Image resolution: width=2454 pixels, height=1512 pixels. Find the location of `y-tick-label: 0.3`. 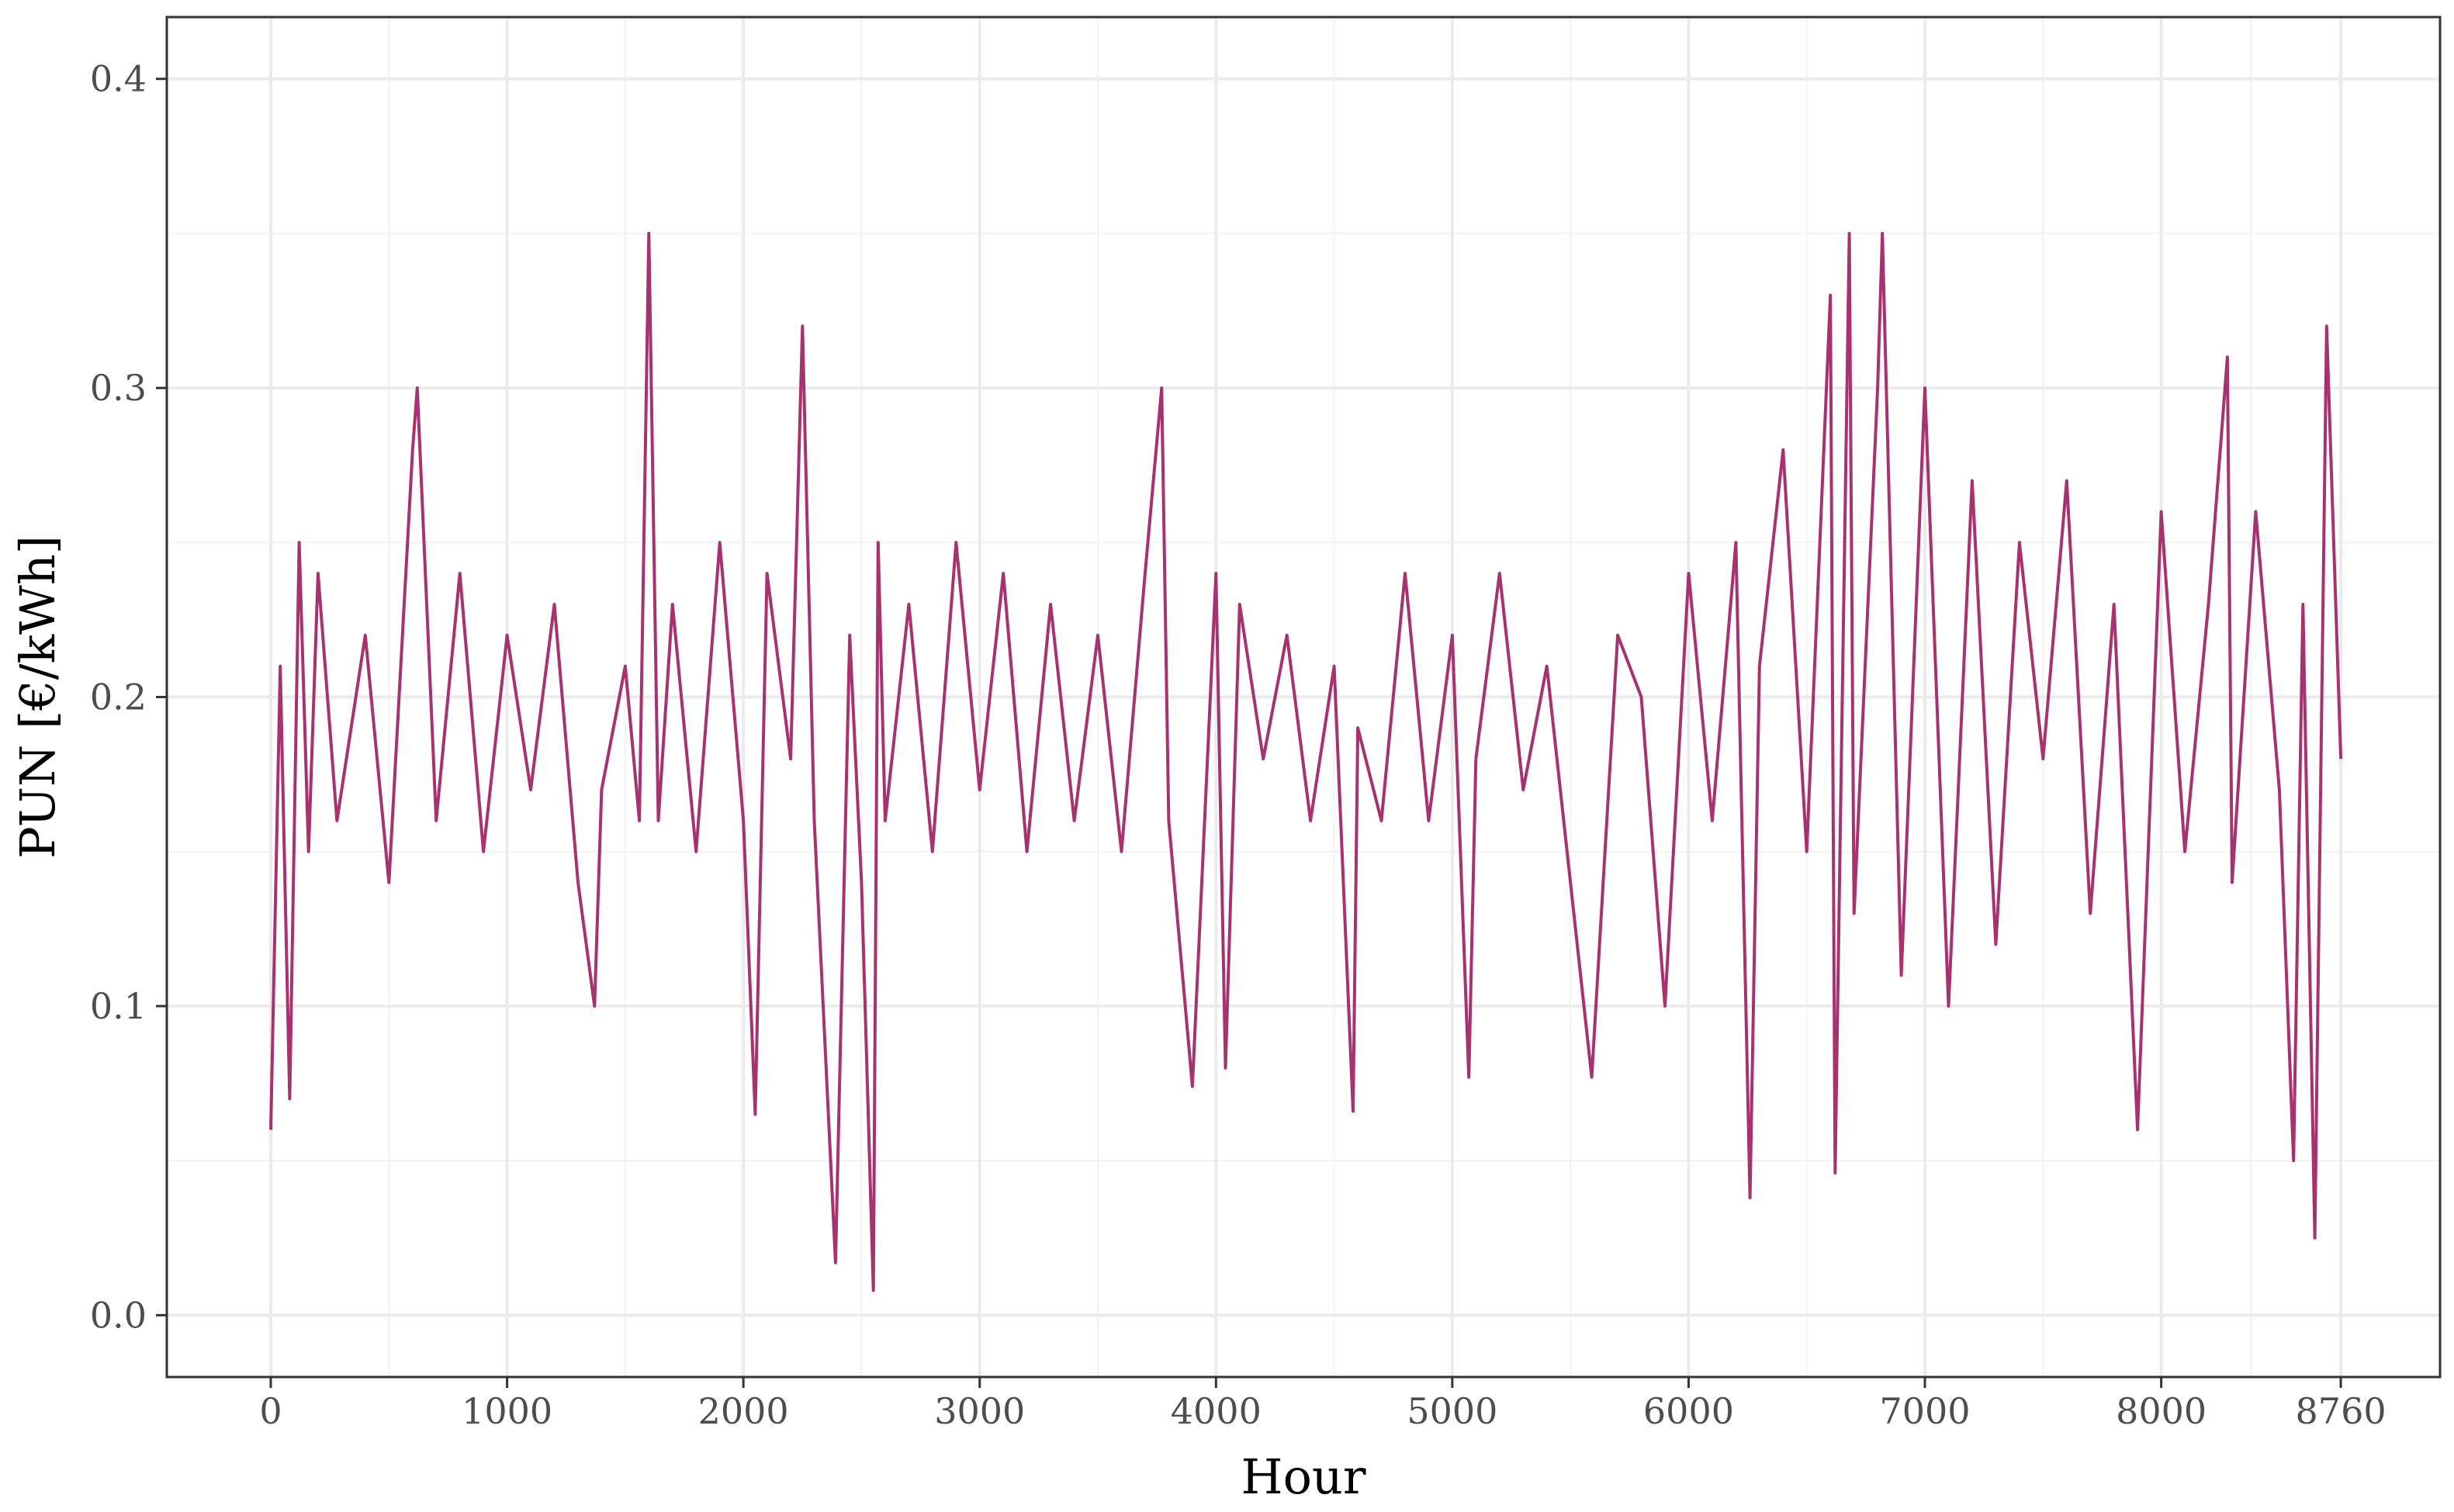

y-tick-label: 0.3 is located at coordinates (119, 388).